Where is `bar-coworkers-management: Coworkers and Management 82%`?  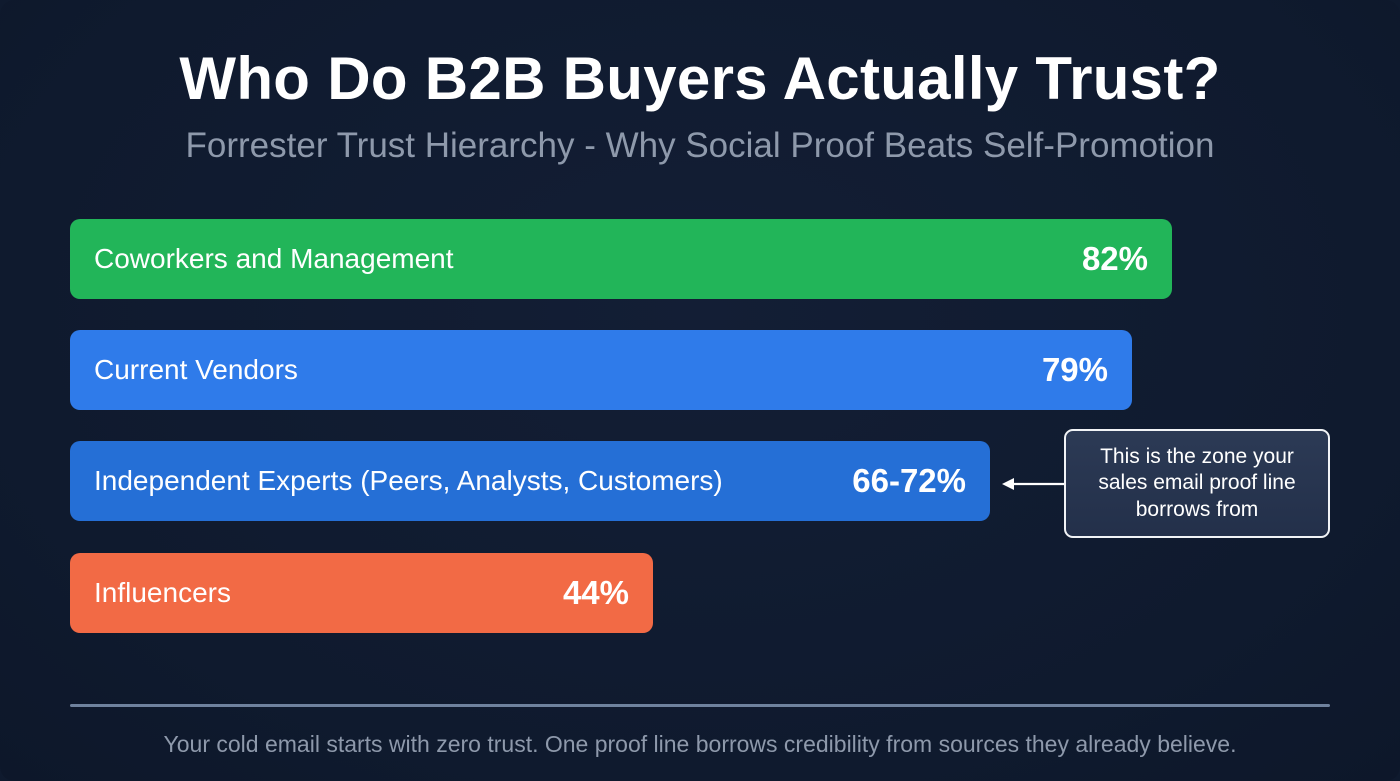 bar-coworkers-management: Coworkers and Management 82% is located at coordinates (621, 259).